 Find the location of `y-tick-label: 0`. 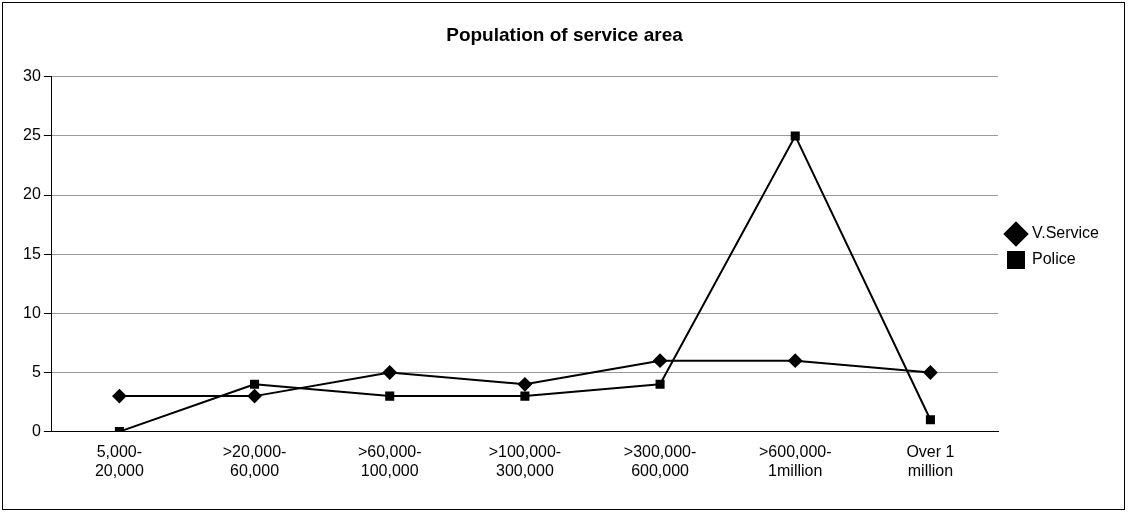

y-tick-label: 0 is located at coordinates (36, 431).